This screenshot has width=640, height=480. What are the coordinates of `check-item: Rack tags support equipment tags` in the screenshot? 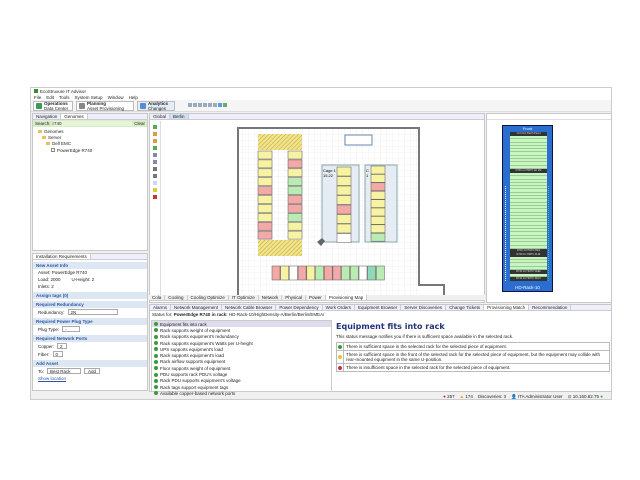 It's located at (241, 387).